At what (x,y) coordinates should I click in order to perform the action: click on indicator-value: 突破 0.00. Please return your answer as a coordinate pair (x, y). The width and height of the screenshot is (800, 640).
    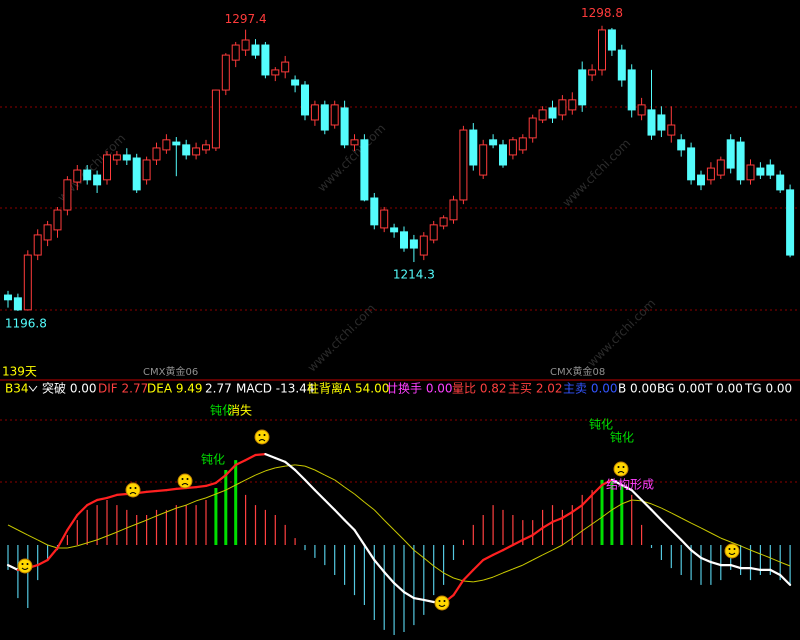
    Looking at the image, I should click on (69, 388).